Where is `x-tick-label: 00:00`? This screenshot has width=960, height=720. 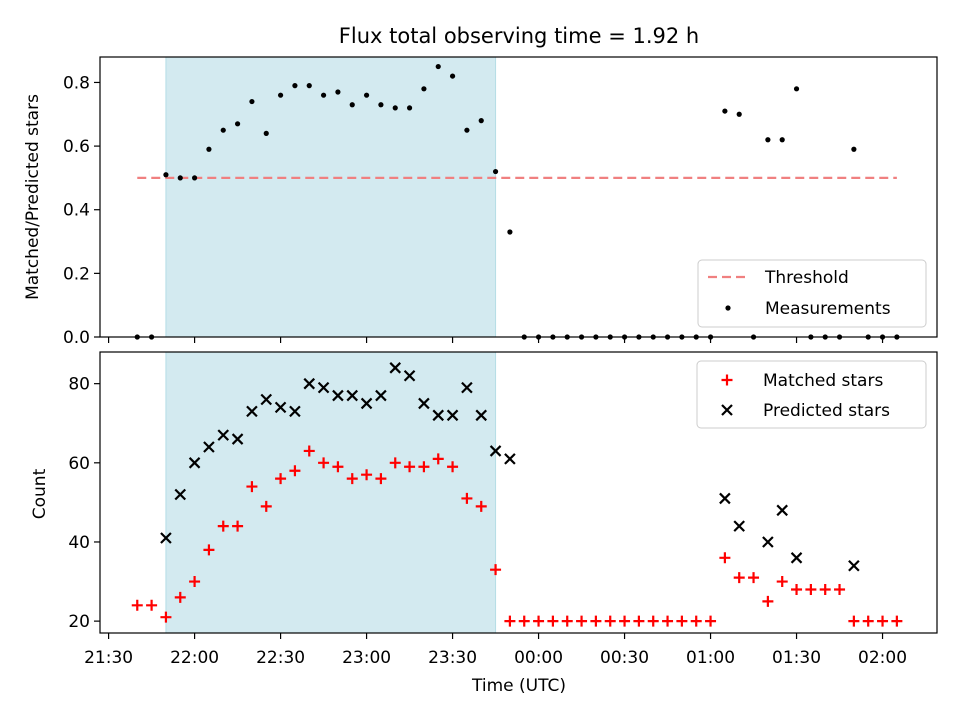
x-tick-label: 00:00 is located at coordinates (538, 658).